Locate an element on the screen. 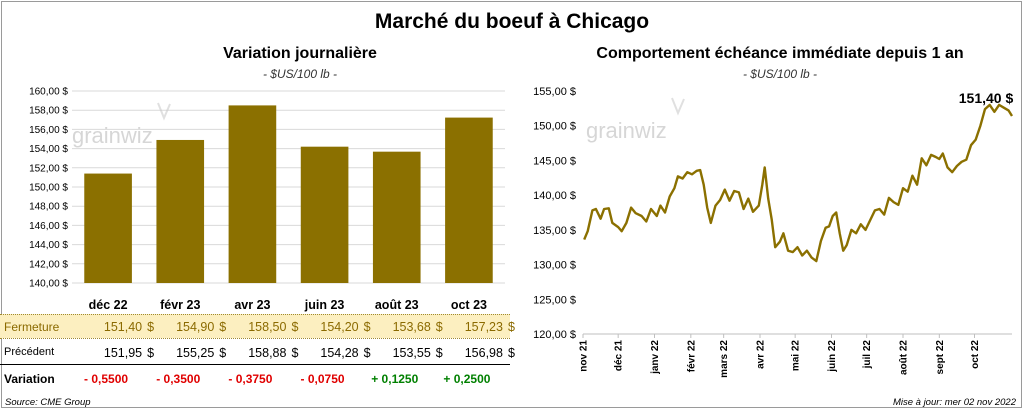 This screenshot has height=410, width=1024. bar-x-label: juin 23 is located at coordinates (324, 305).